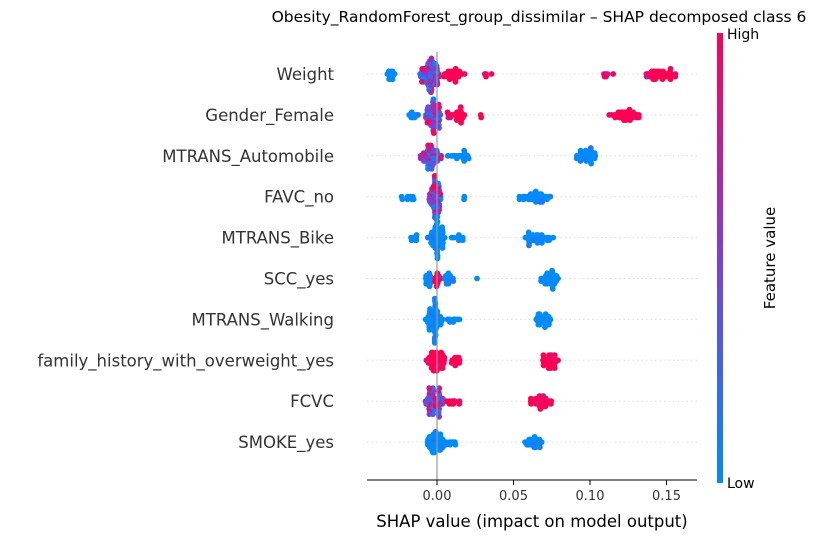  Describe the element at coordinates (278, 239) in the screenshot. I see `feature-label: MTRANS_Bike` at that location.